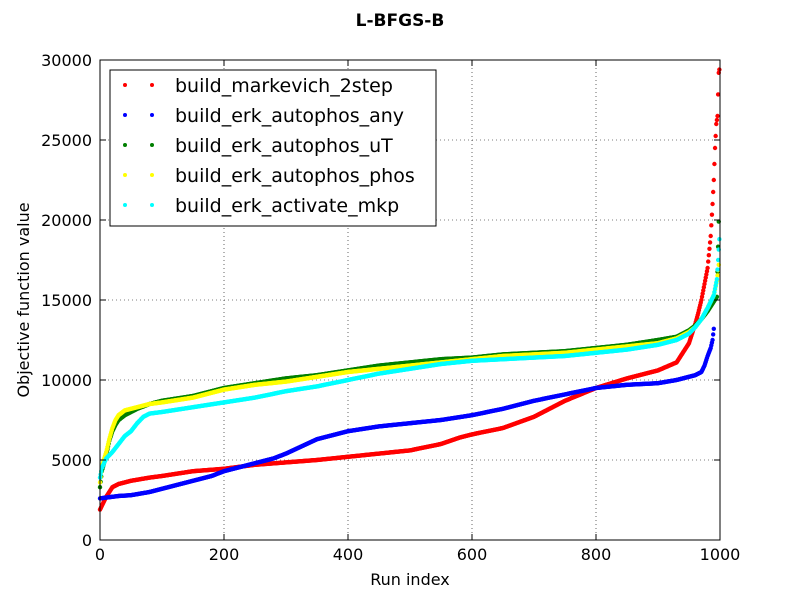 The image size is (800, 600). What do you see at coordinates (400, 21) in the screenshot?
I see `chart-title: L-BFGS-B` at bounding box center [400, 21].